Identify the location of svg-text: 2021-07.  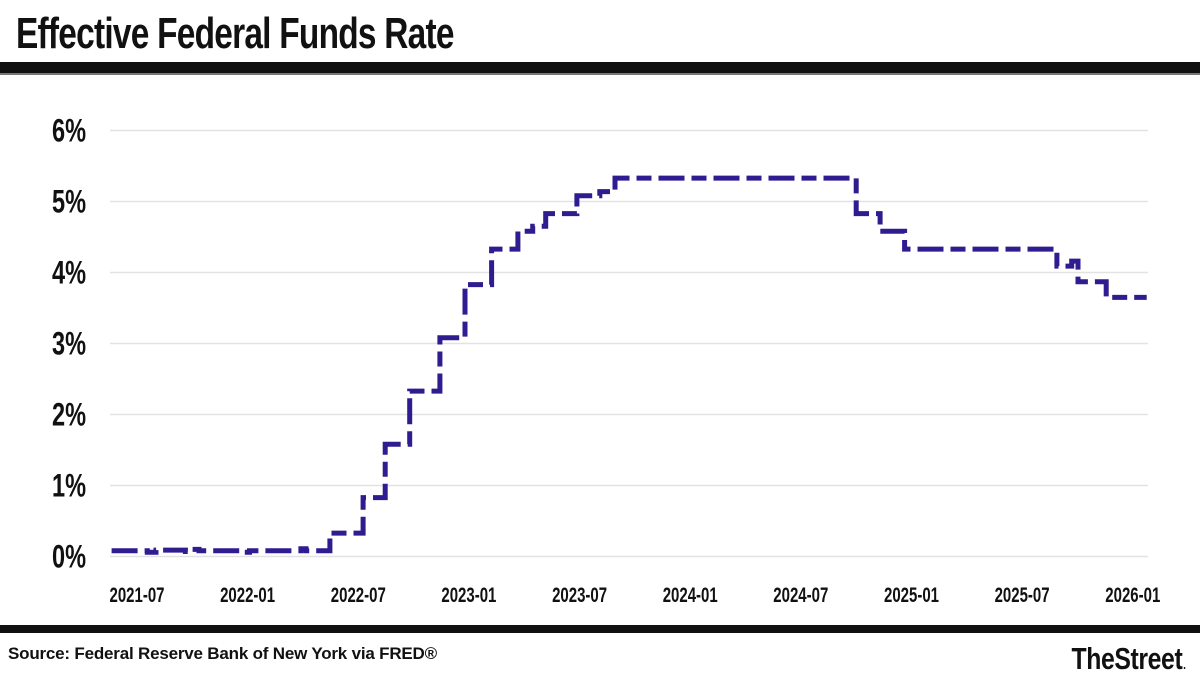
(137, 595).